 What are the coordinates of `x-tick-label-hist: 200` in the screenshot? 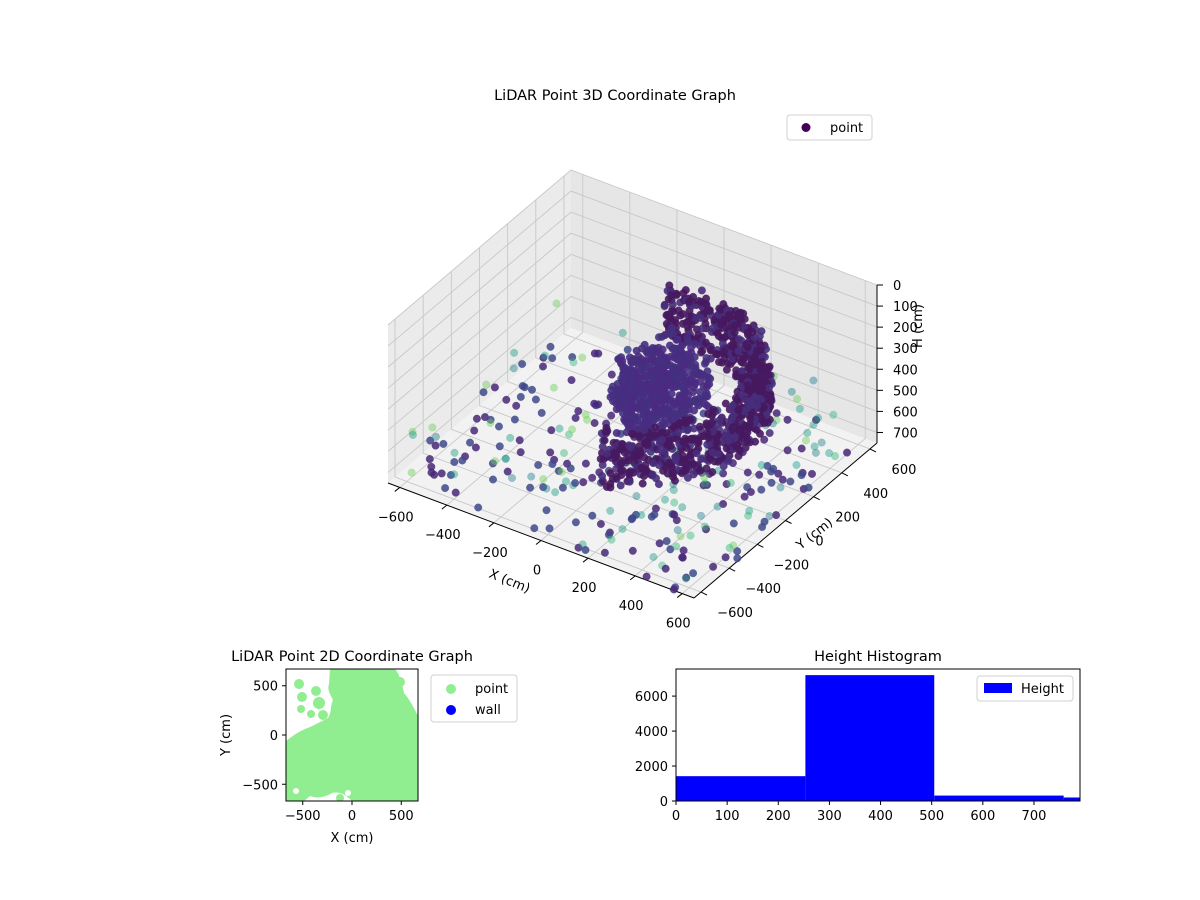 It's located at (778, 816).